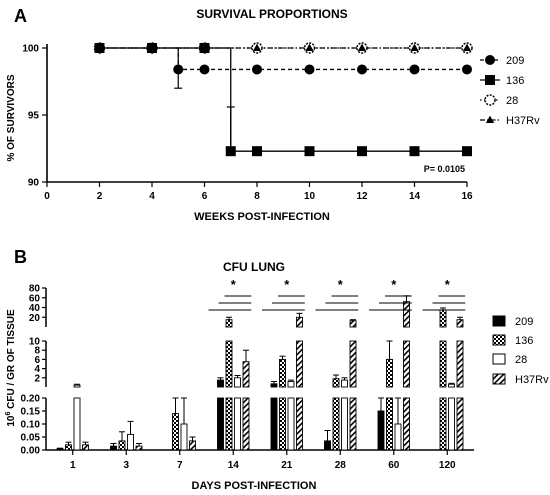 This screenshot has height=495, width=550. What do you see at coordinates (35, 298) in the screenshot?
I see `y-tick-label: 60` at bounding box center [35, 298].